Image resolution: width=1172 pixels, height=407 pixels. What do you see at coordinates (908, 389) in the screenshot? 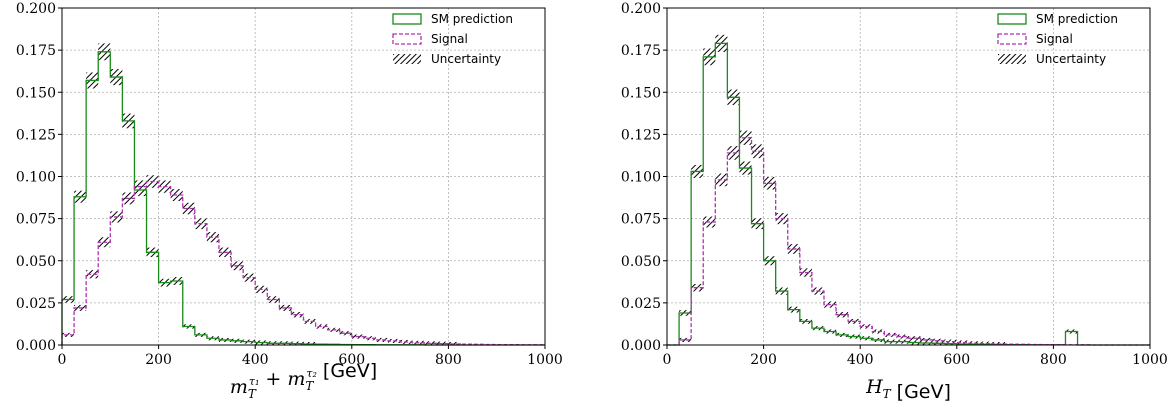
I see `x-axis-label: HT [GeV]` at bounding box center [908, 389].